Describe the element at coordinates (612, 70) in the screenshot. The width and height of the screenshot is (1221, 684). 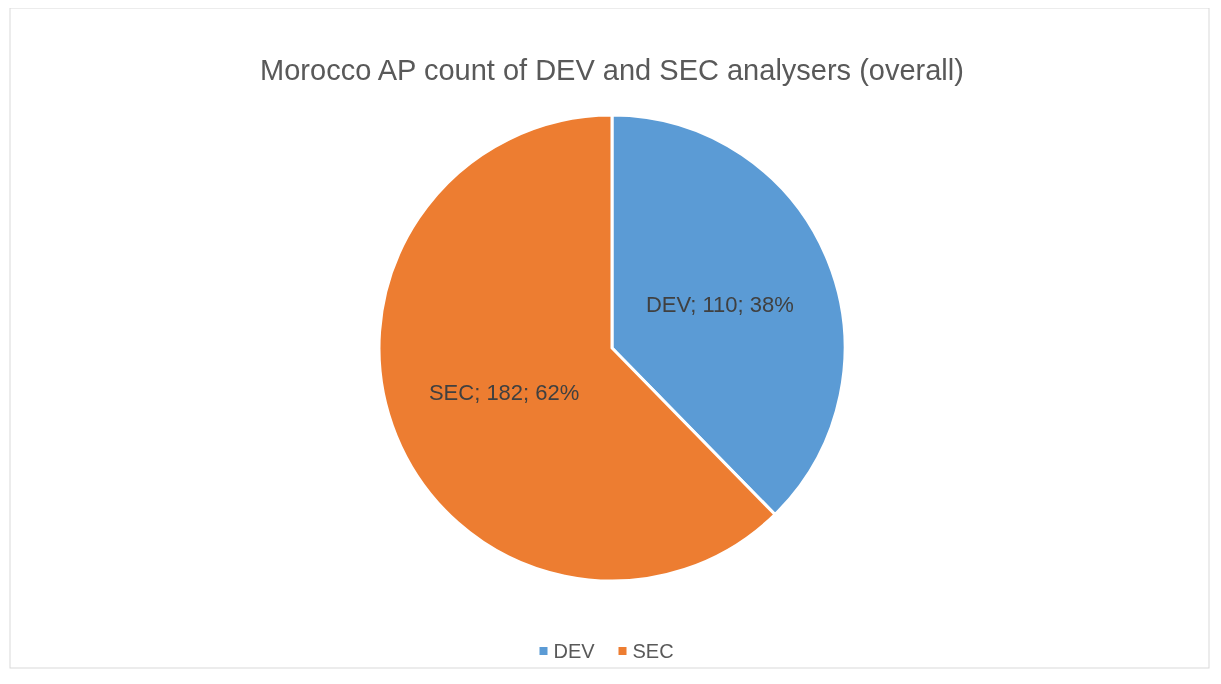
I see `chart-title: Morocco AP count of DEV and SEC analysers (overall)` at that location.